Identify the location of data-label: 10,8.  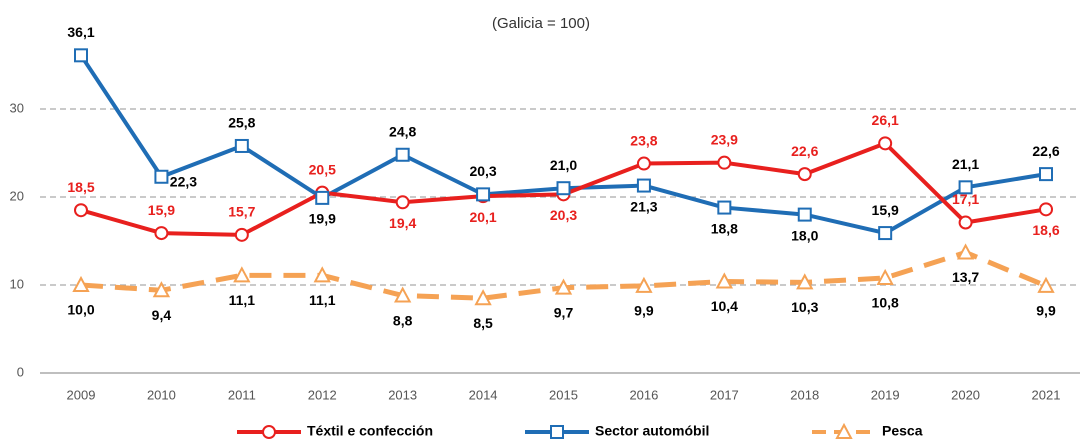
(885, 303).